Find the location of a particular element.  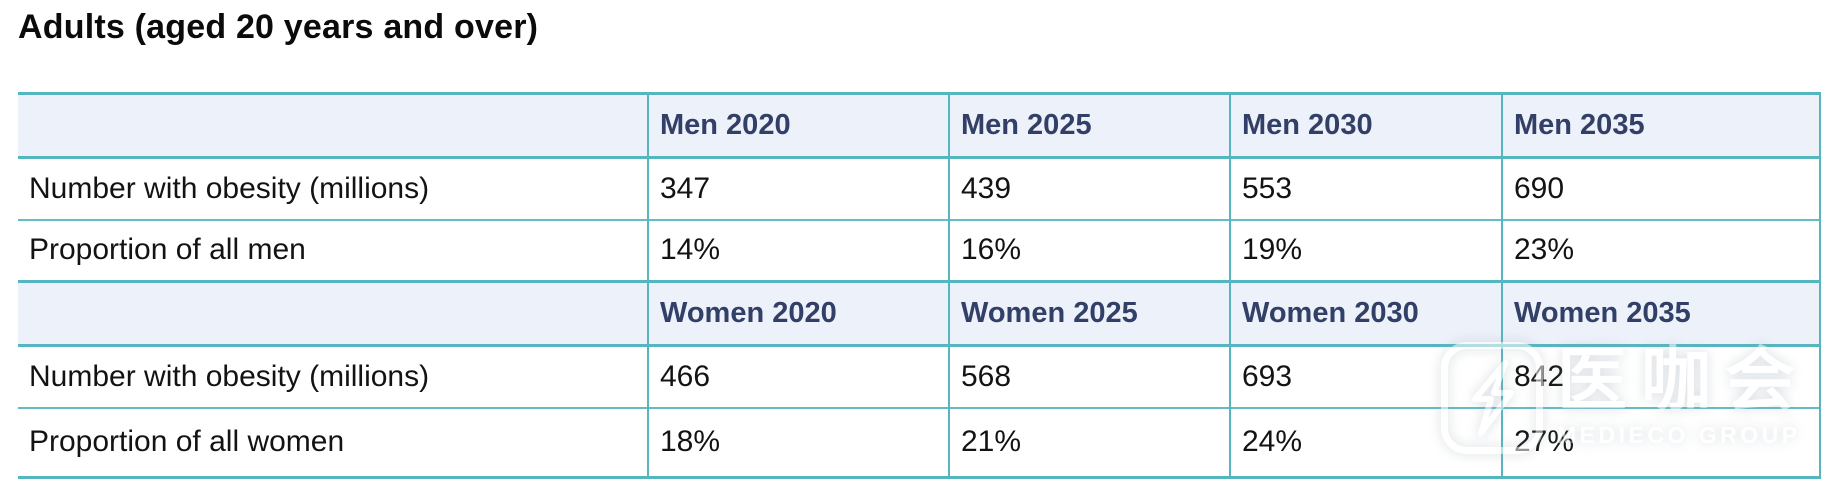

cell-value: 553 is located at coordinates (1365, 188).